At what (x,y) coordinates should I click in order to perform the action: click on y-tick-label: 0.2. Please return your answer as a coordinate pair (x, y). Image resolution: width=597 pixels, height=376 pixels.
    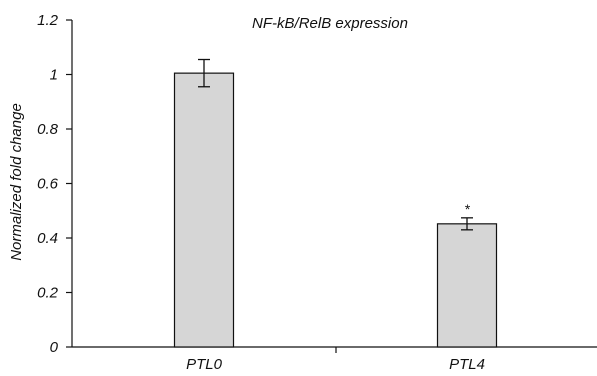
    Looking at the image, I should click on (48, 293).